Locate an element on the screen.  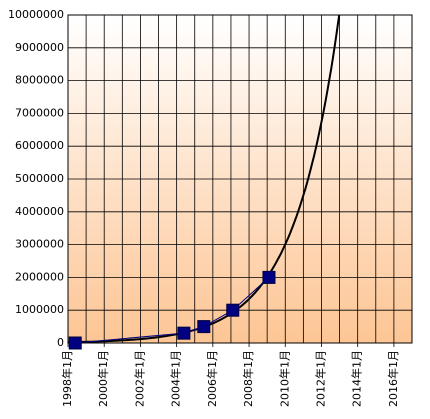
y-tick-label: 3000000 is located at coordinates (39, 244).